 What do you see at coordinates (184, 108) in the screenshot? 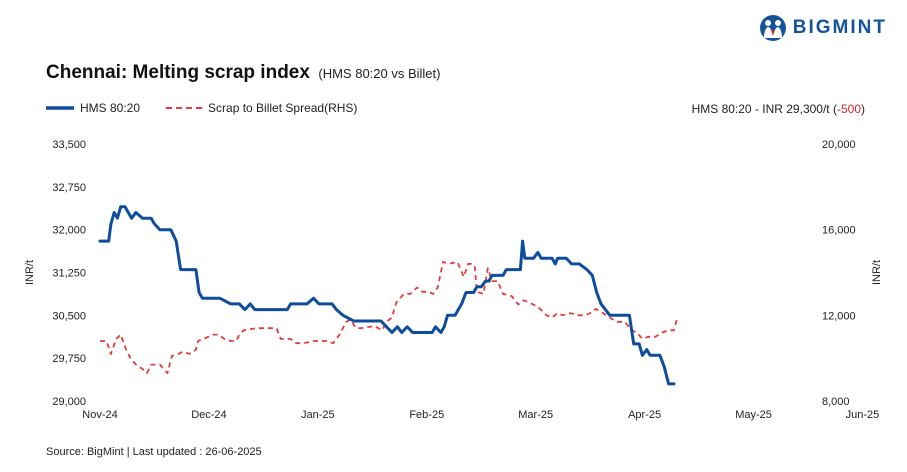
I see `legend-line-dashed-icon` at bounding box center [184, 108].